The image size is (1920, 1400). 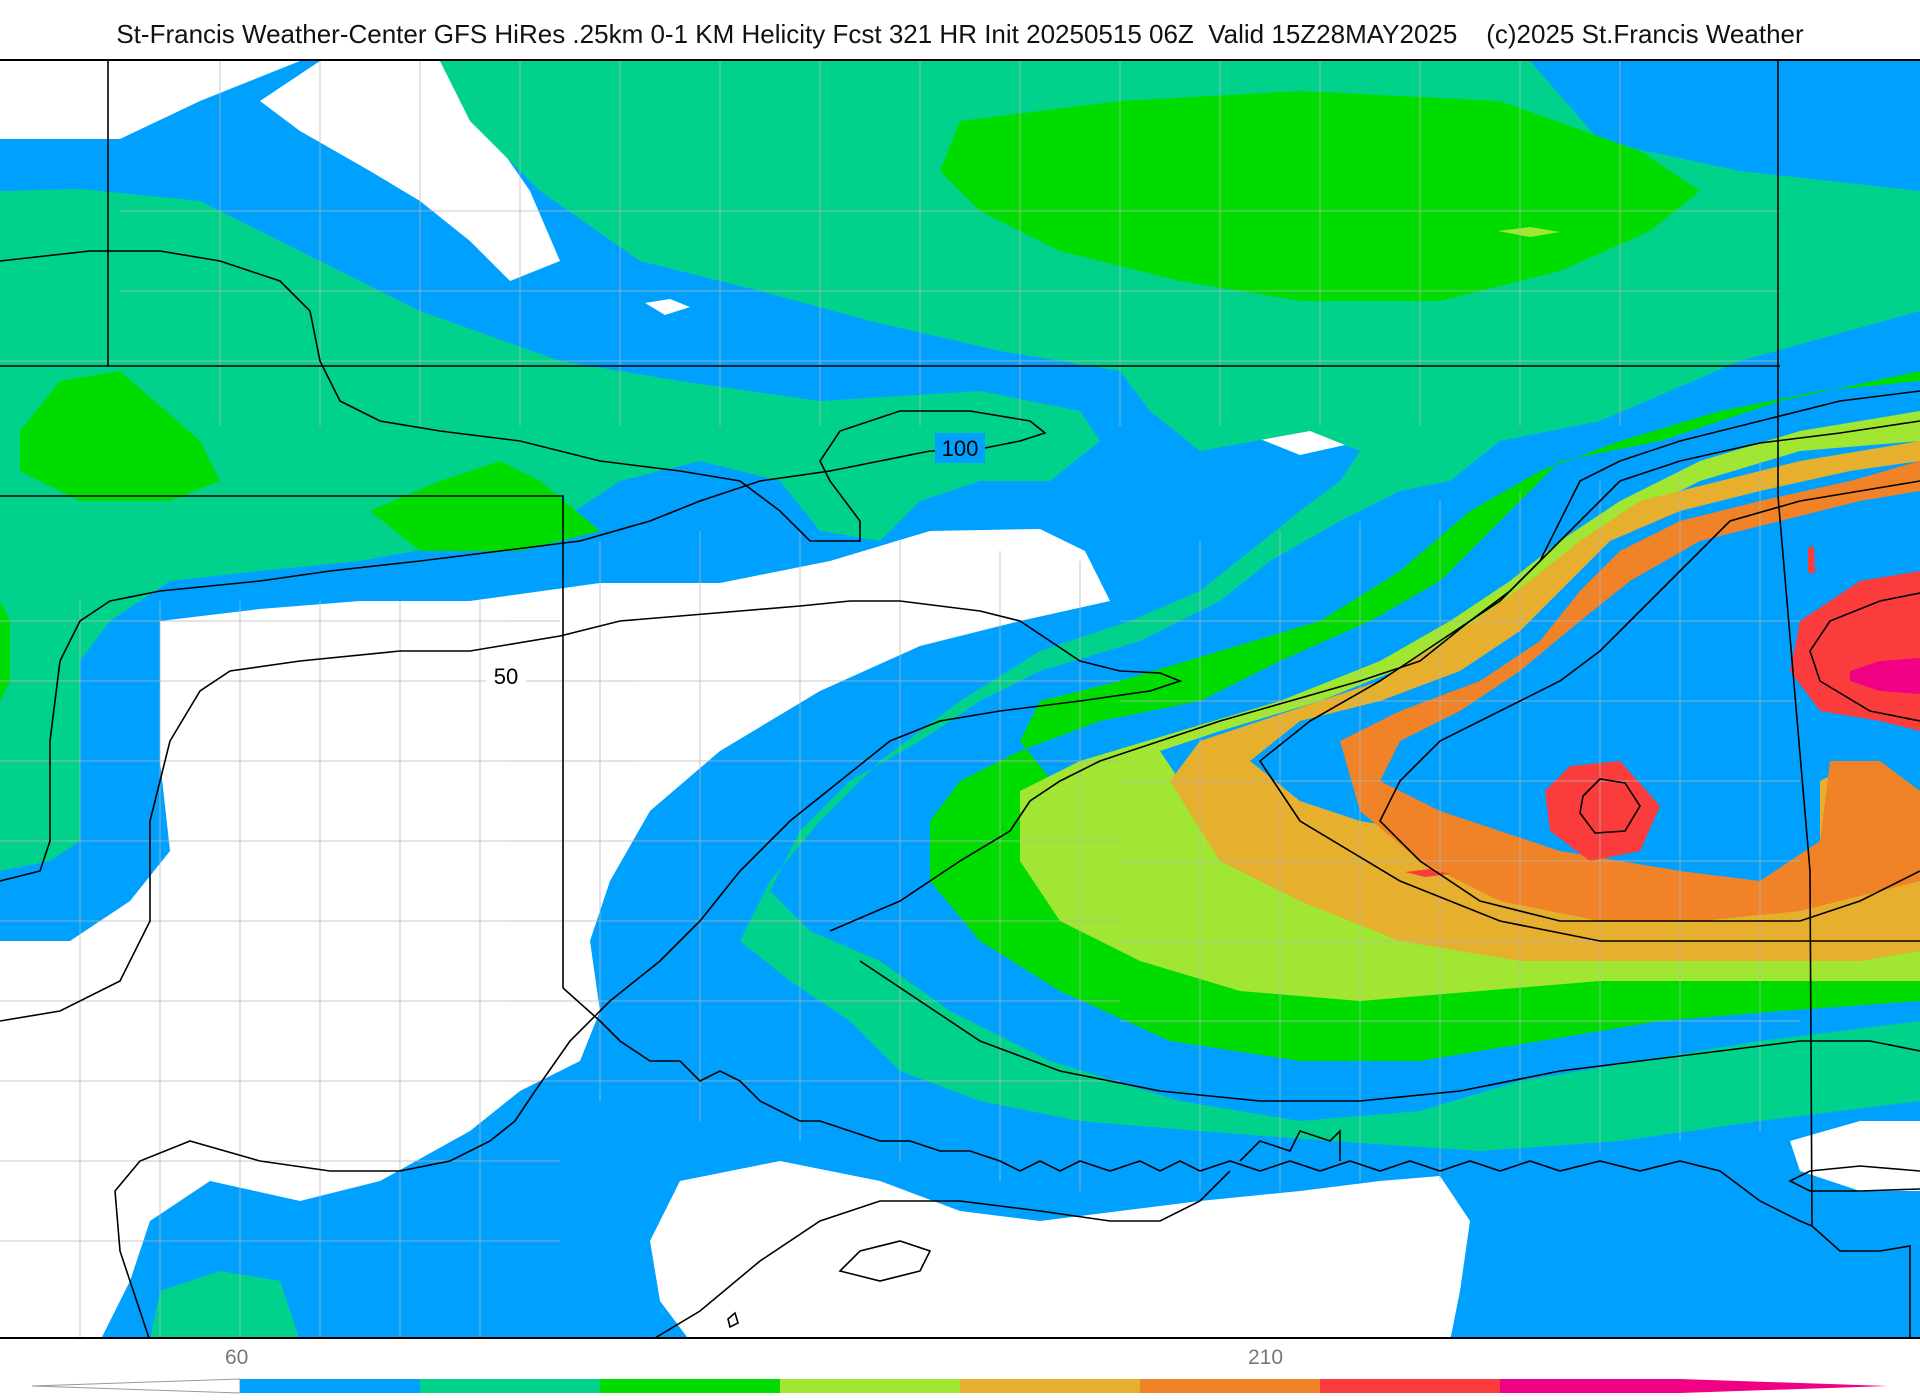 What do you see at coordinates (1610, 806) in the screenshot?
I see `contour-250-core` at bounding box center [1610, 806].